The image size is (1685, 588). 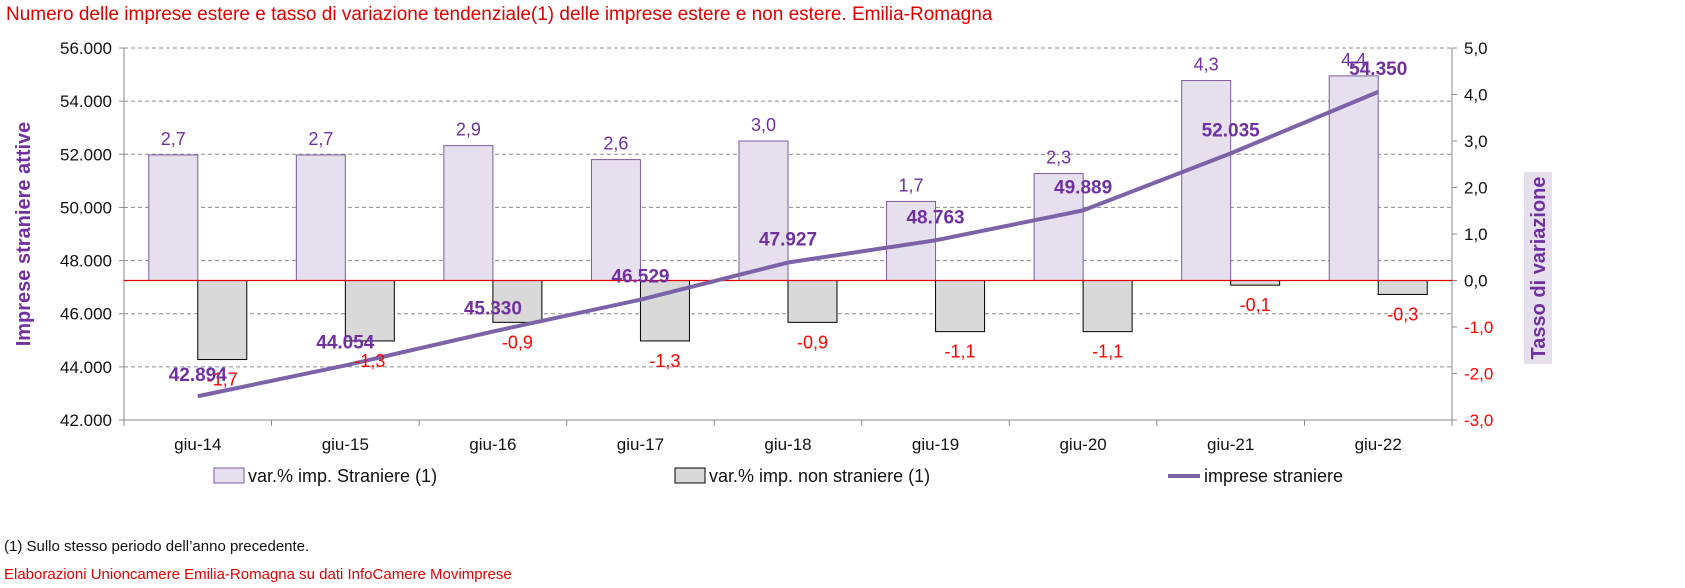 I want to click on x-tick-label: giu-21, so click(x=1230, y=444).